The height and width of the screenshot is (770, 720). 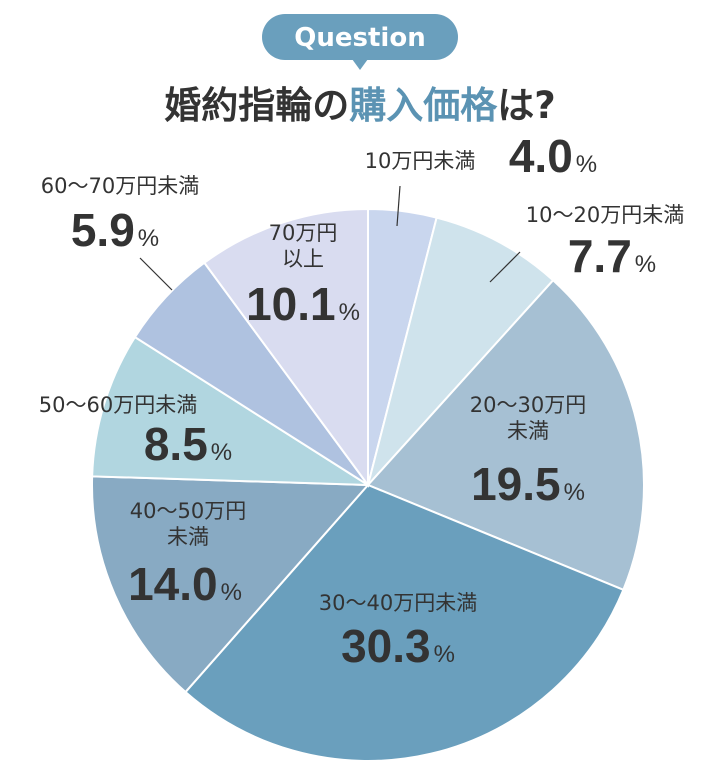 What do you see at coordinates (103, 230) in the screenshot?
I see `value-number: 5.9` at bounding box center [103, 230].